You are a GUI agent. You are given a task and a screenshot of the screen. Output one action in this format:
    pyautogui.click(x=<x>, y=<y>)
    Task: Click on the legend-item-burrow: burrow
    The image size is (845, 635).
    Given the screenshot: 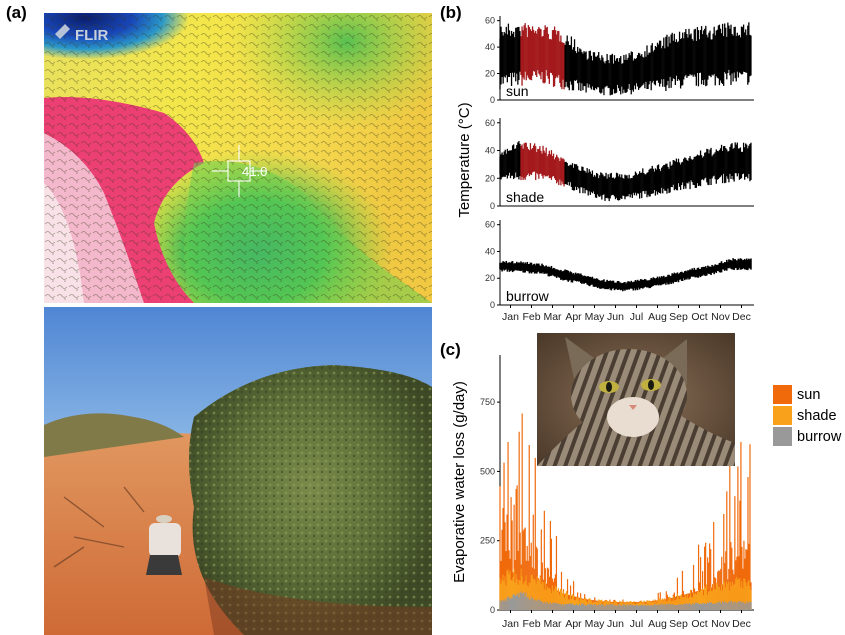 What is the action you would take?
    pyautogui.click(x=807, y=436)
    